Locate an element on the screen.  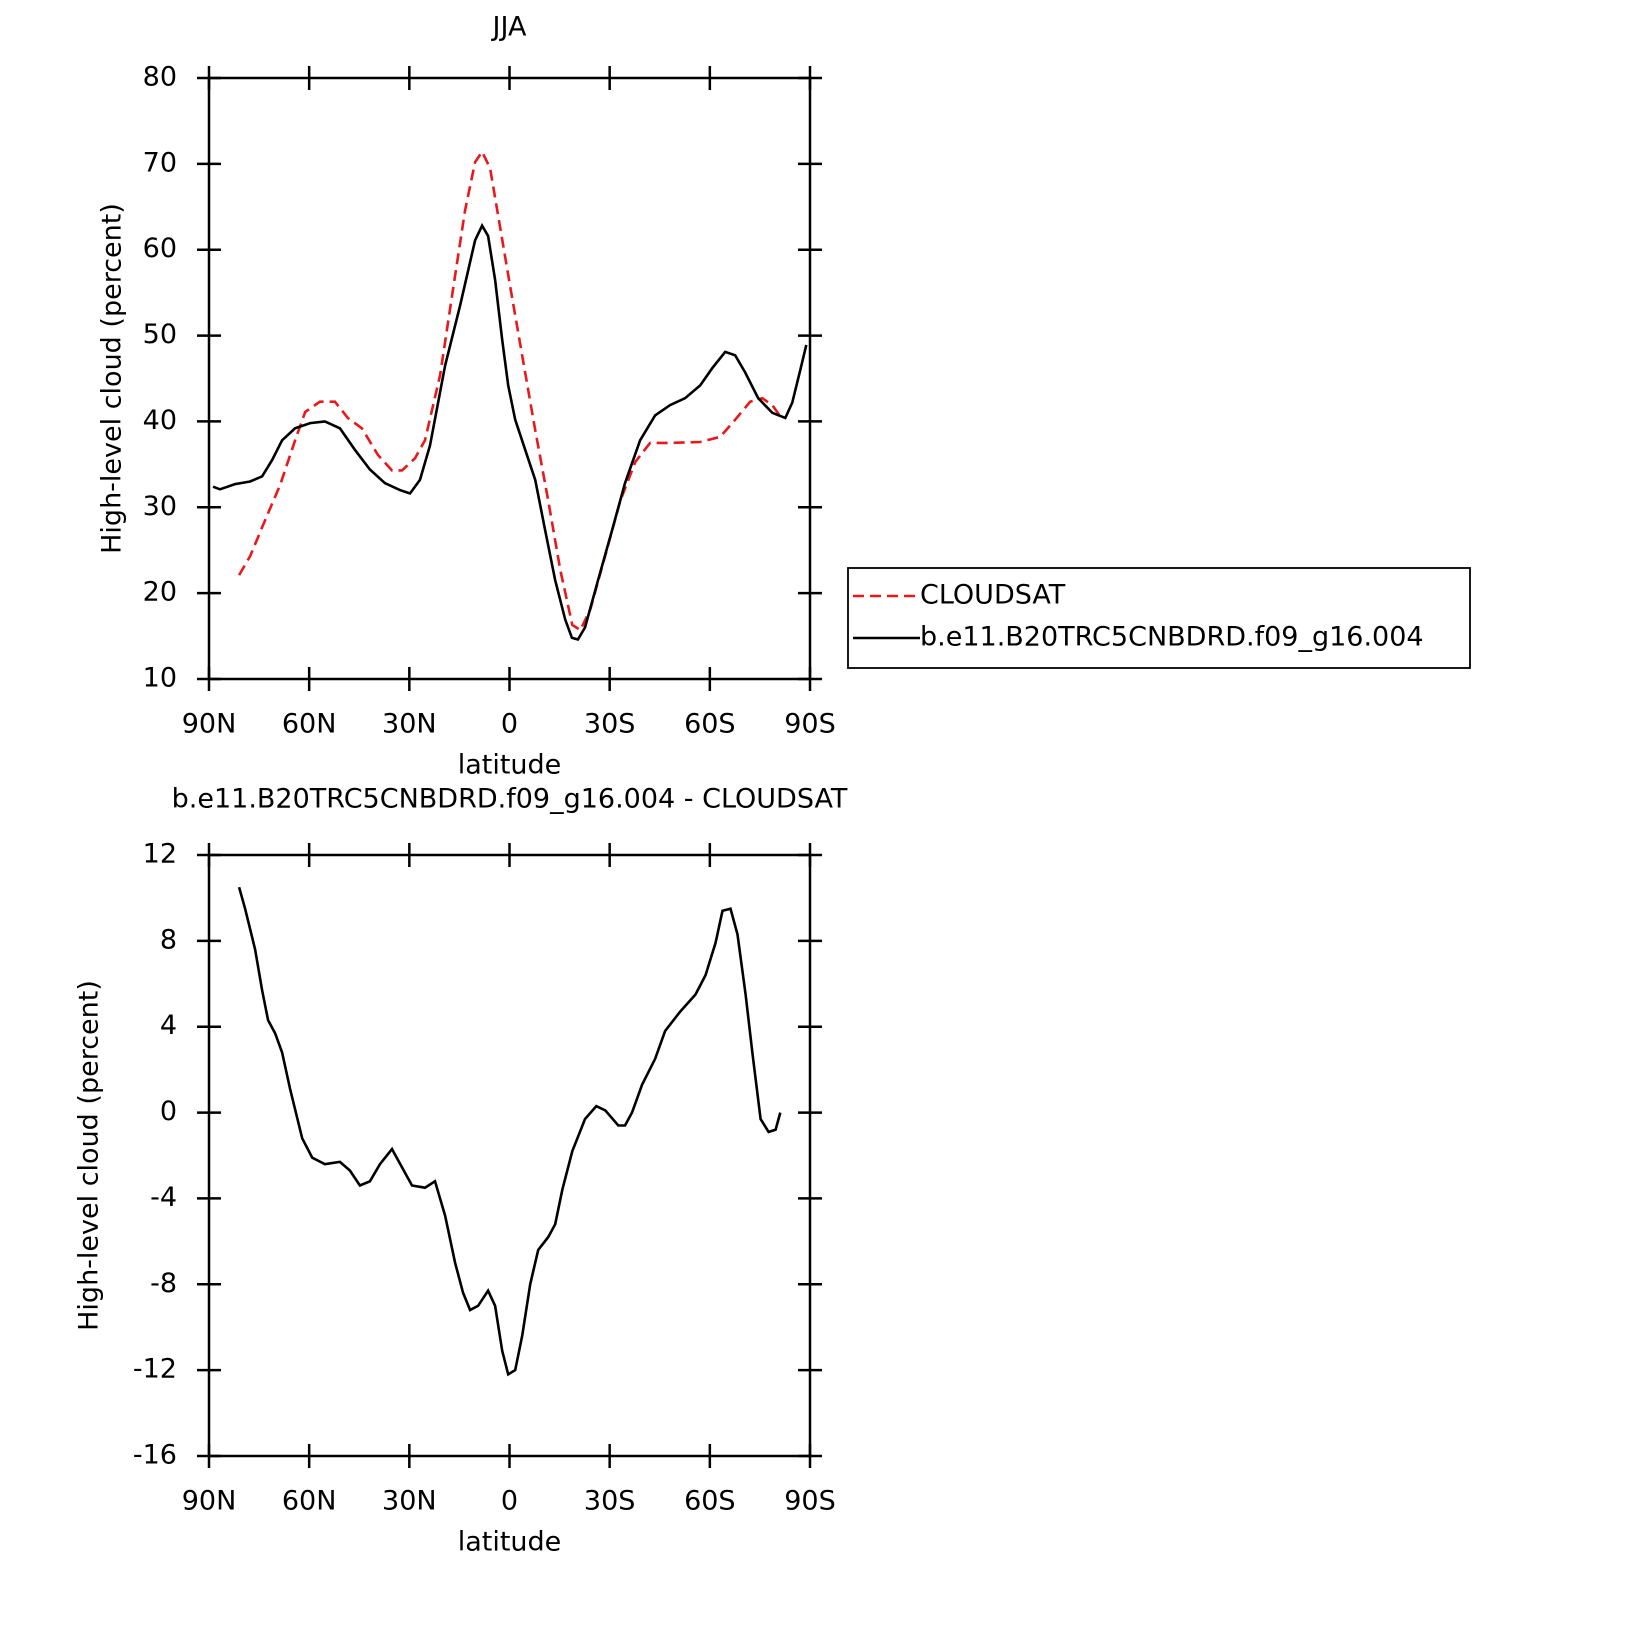
y-tick-label: 12 is located at coordinates (160, 854).